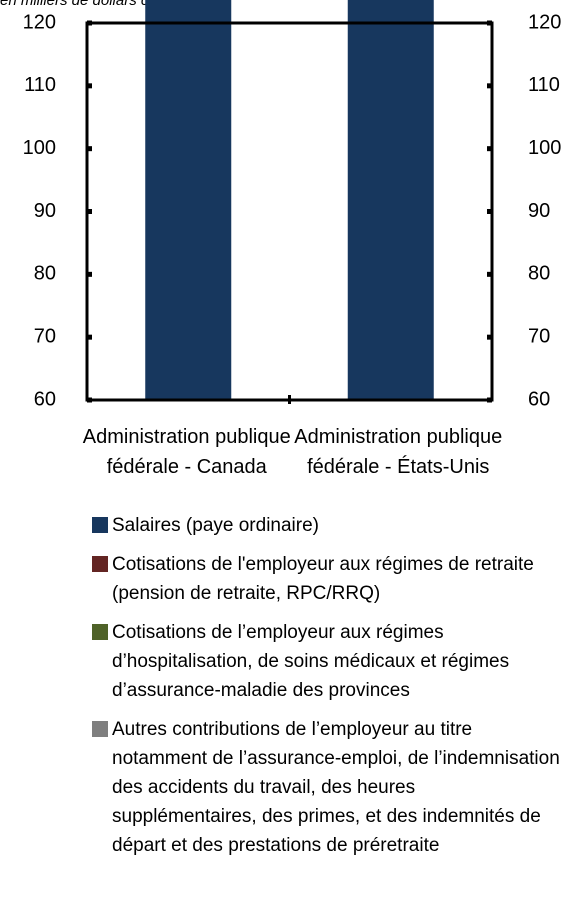 This screenshot has height=907, width=569. What do you see at coordinates (40, 85) in the screenshot?
I see `y-tick-label: 110` at bounding box center [40, 85].